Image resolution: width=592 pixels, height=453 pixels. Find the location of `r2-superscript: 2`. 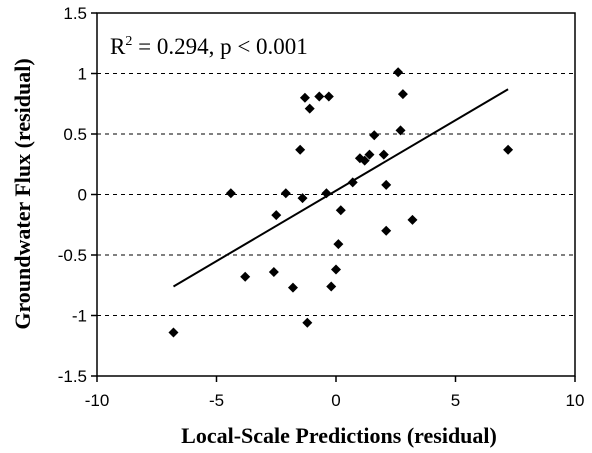

r2-superscript: 2 is located at coordinates (128, 41).